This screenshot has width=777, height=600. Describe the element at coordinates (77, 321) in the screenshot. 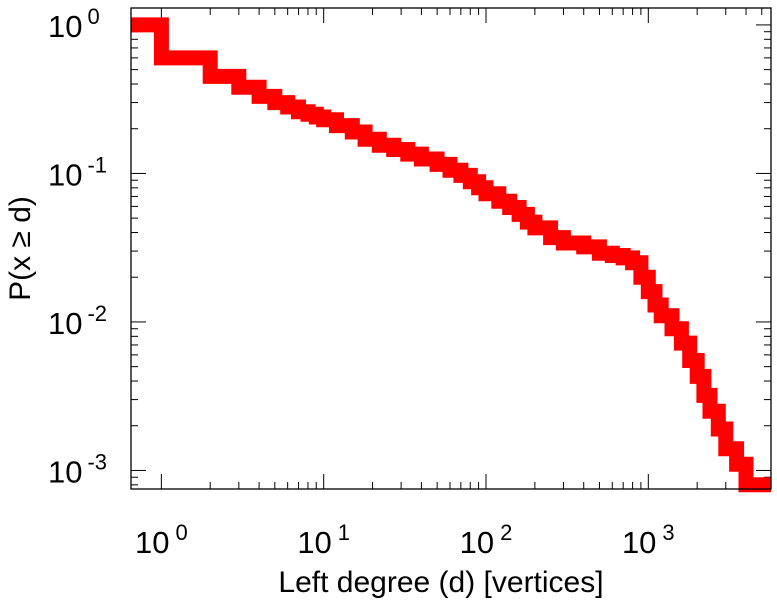

I see `y-tick-label: 10 -2` at that location.